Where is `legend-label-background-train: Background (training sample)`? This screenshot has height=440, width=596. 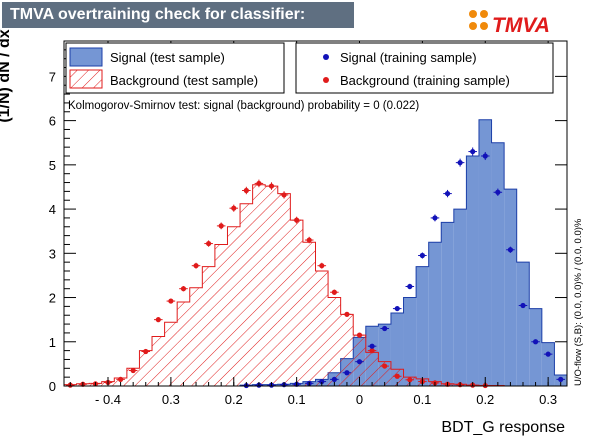
legend-label-background-train: Background (training sample) is located at coordinates (425, 80).